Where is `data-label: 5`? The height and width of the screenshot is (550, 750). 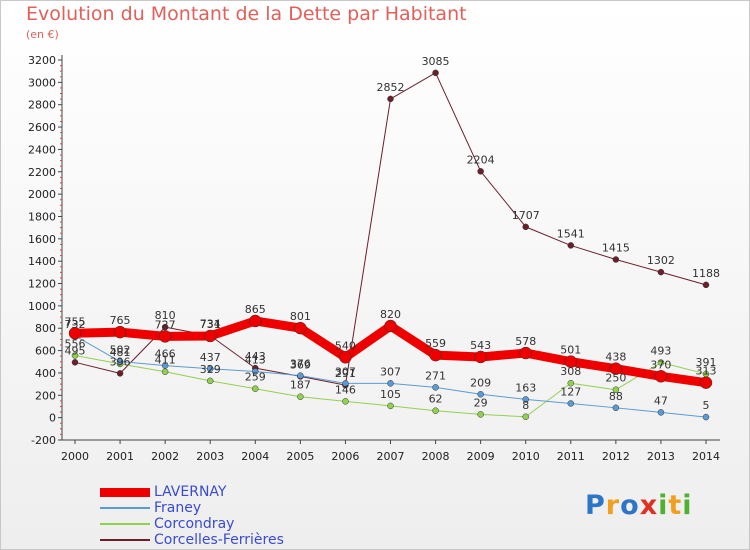
data-label: 5 is located at coordinates (706, 405).